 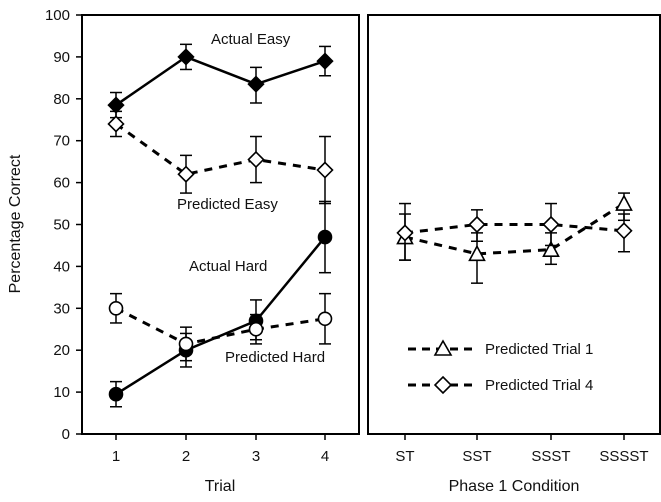 What do you see at coordinates (61, 57) in the screenshot?
I see `y-tick-label-90: 90` at bounding box center [61, 57].